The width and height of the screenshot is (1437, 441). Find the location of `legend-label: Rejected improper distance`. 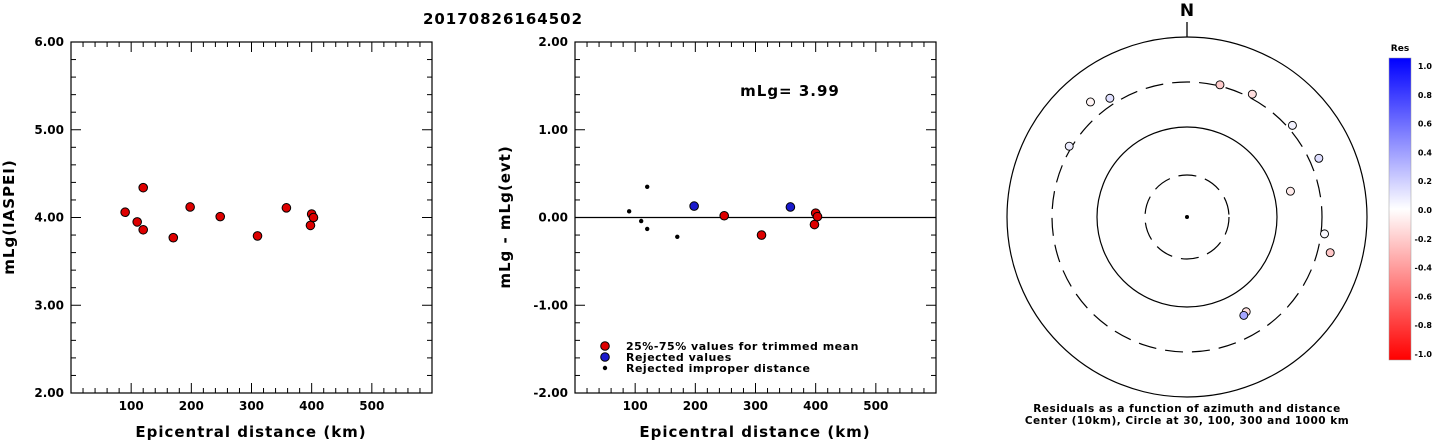

legend-label: Rejected improper distance is located at coordinates (718, 368).